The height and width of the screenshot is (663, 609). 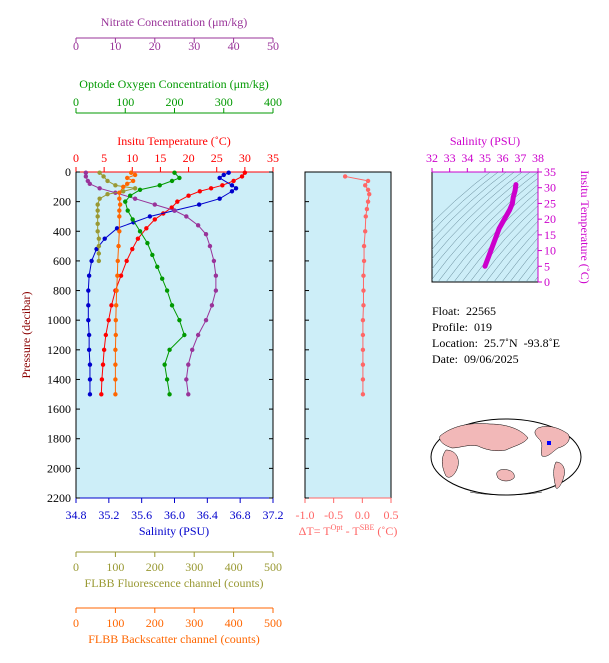 What do you see at coordinates (273, 102) in the screenshot?
I see `oxygen-tick-label: 400` at bounding box center [273, 102].